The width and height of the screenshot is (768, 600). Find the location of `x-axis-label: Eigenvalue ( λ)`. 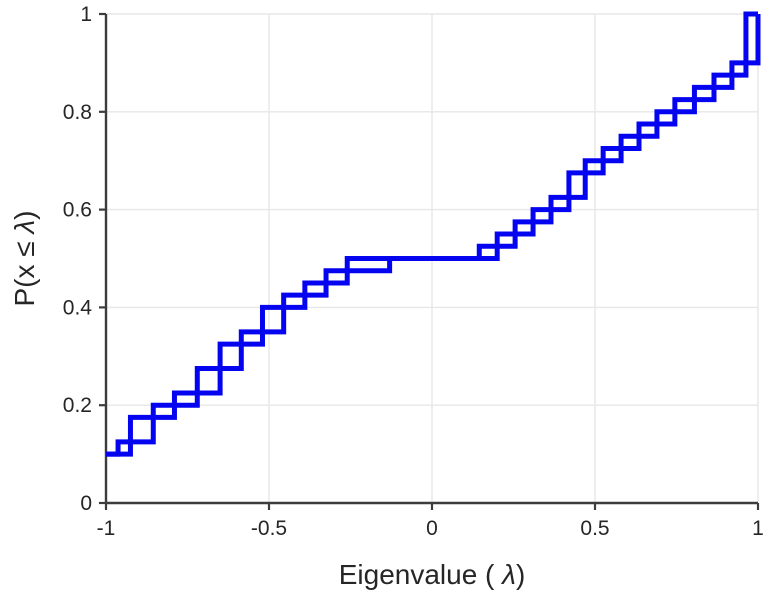

x-axis-label: Eigenvalue ( λ) is located at coordinates (432, 574).